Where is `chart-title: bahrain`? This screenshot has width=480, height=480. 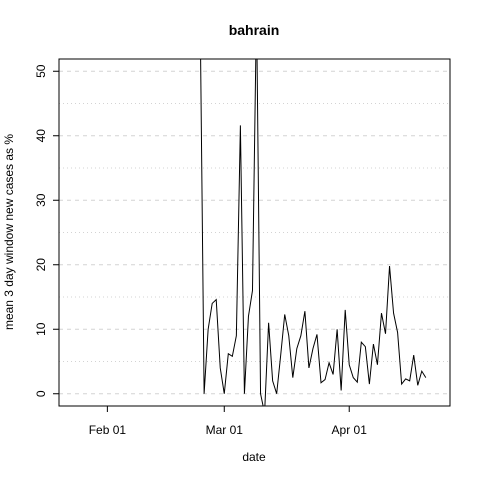 chart-title: bahrain is located at coordinates (254, 30).